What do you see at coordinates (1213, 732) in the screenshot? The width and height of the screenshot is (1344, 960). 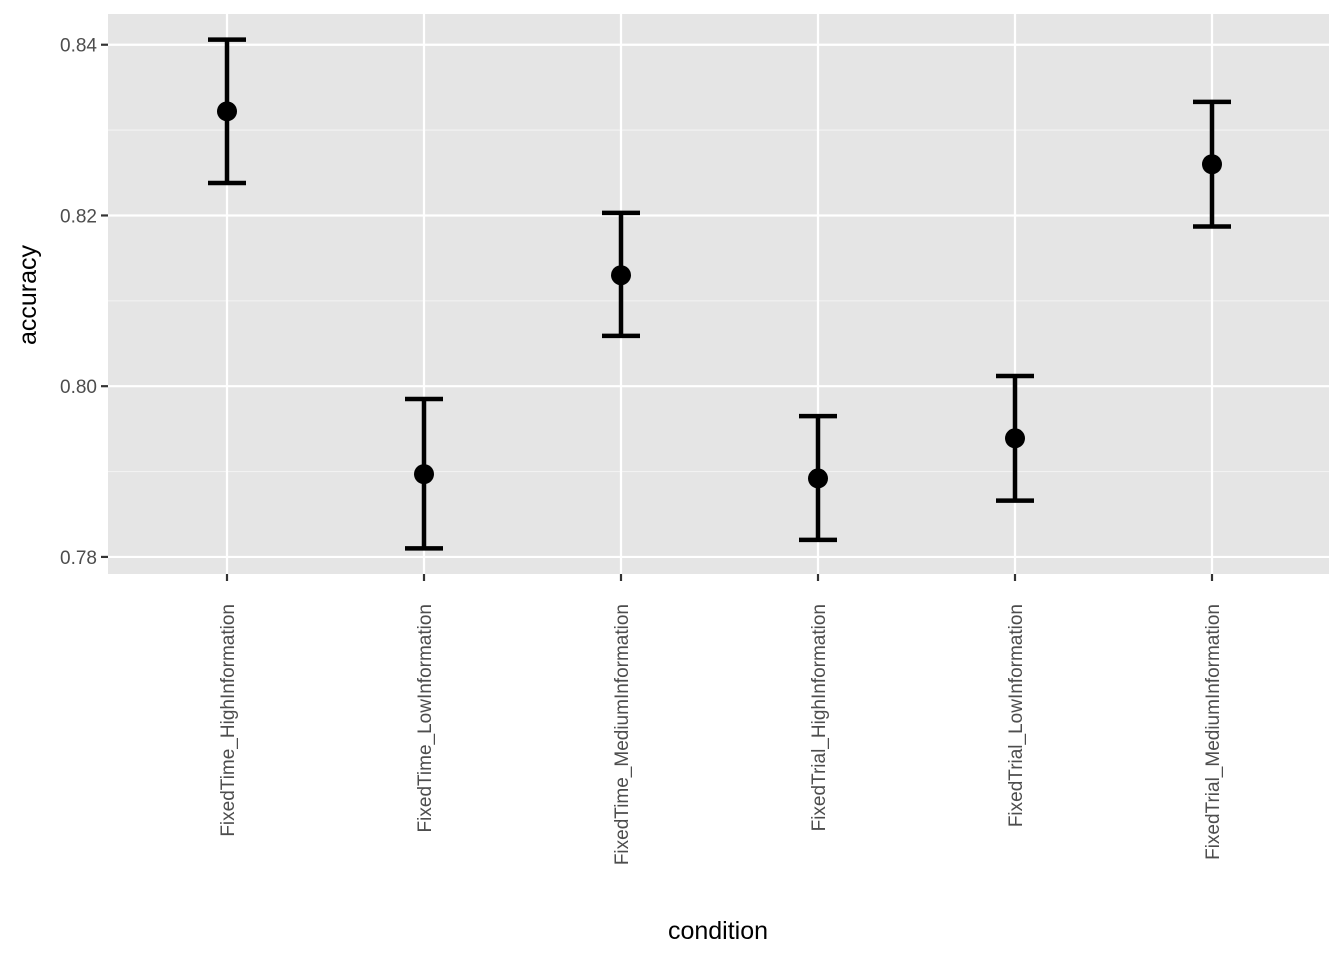 I see `x-tick-label: FixedTrial_MediumInformation` at bounding box center [1213, 732].